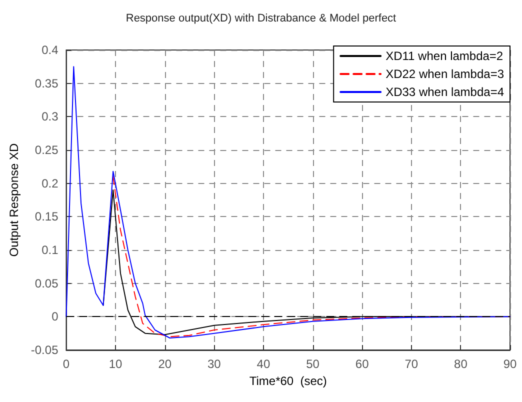 This screenshot has height=402, width=522. I want to click on x-tick-label: 40, so click(263, 364).